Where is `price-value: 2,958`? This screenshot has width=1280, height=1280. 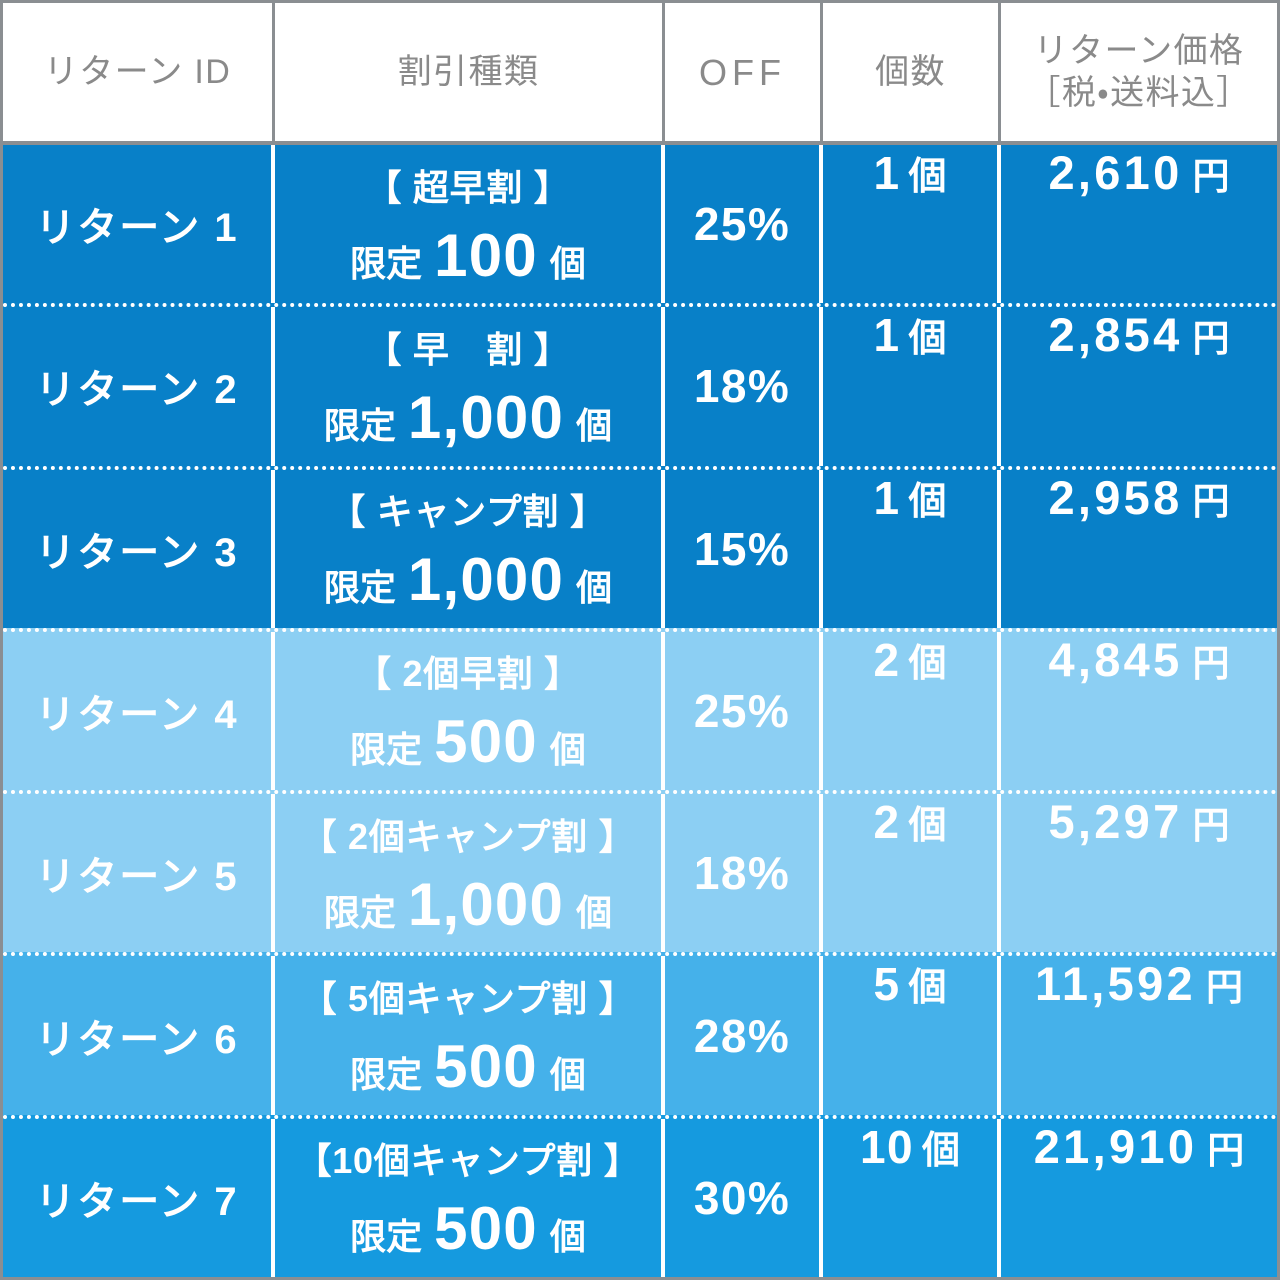 price-value: 2,958 is located at coordinates (1115, 497).